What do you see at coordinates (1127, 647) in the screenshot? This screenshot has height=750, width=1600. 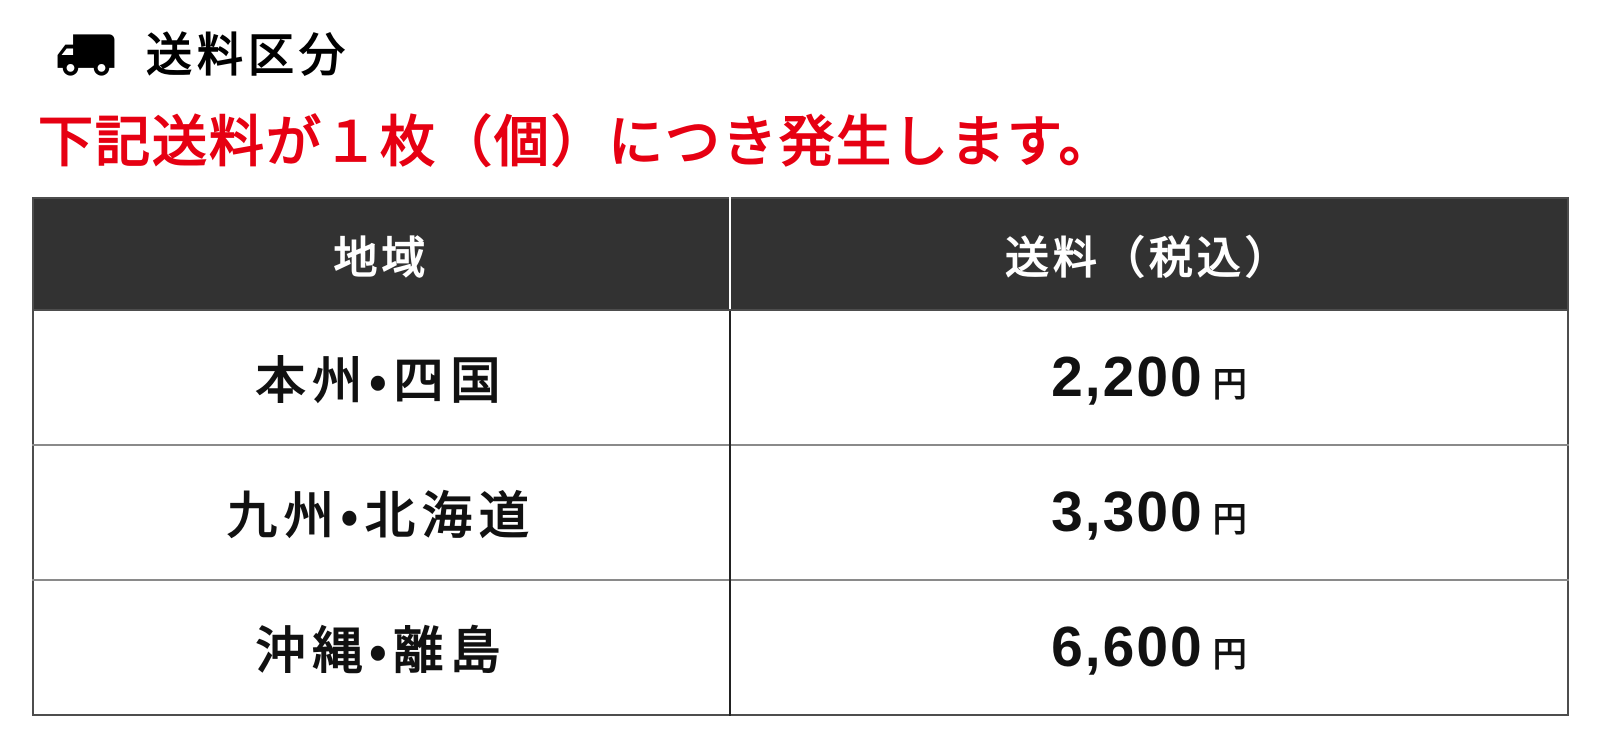 I see `price-value: 6,600` at bounding box center [1127, 647].